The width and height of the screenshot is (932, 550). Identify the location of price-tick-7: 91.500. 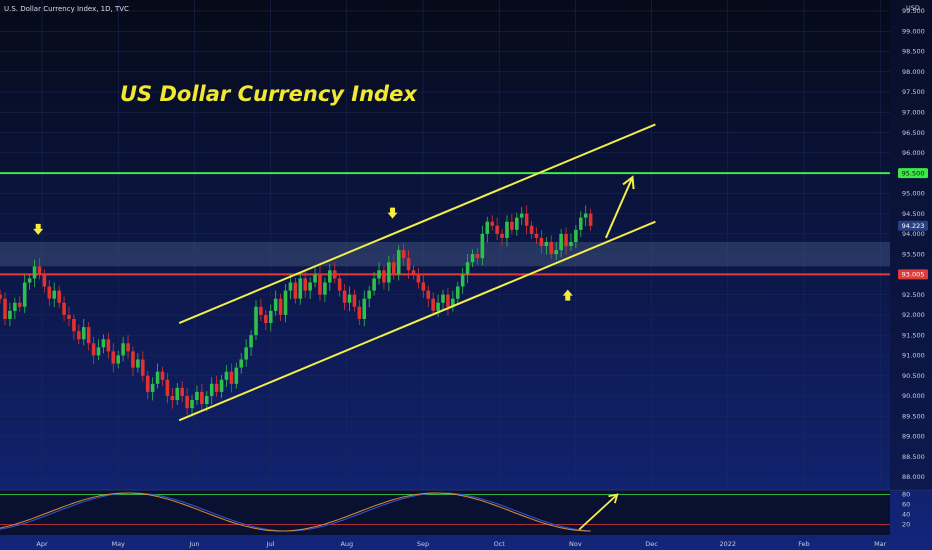
(913, 335).